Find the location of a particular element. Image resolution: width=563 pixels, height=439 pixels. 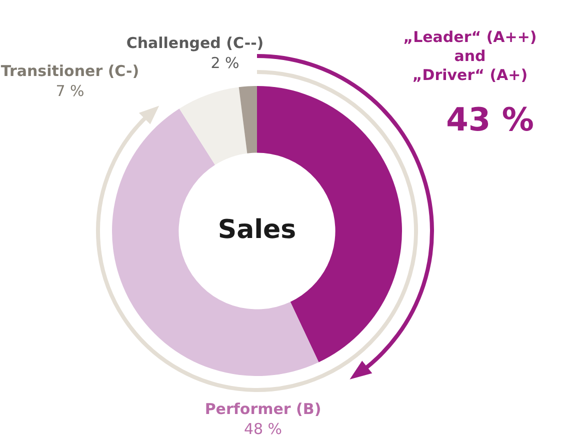

data-label: 48 % is located at coordinates (263, 429).